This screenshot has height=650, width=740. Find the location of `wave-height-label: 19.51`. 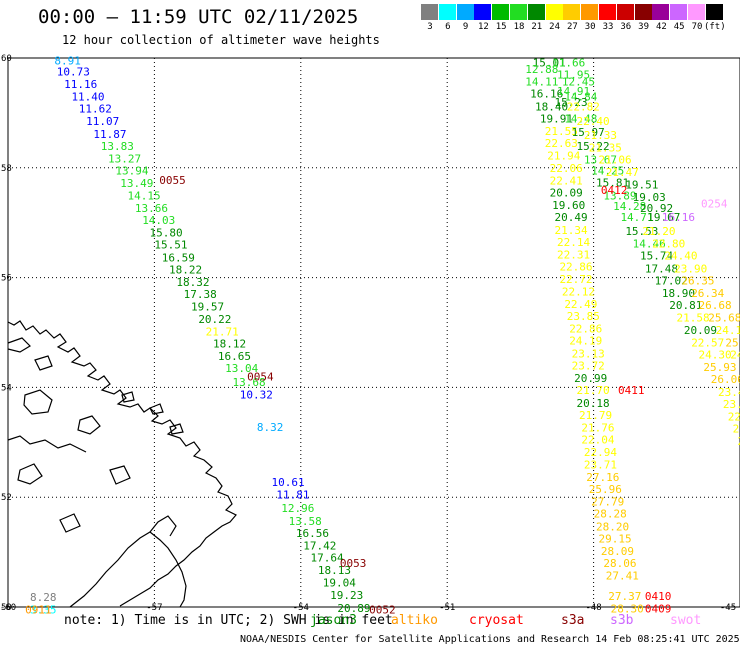

wave-height-label: 19.51 is located at coordinates (641, 184).